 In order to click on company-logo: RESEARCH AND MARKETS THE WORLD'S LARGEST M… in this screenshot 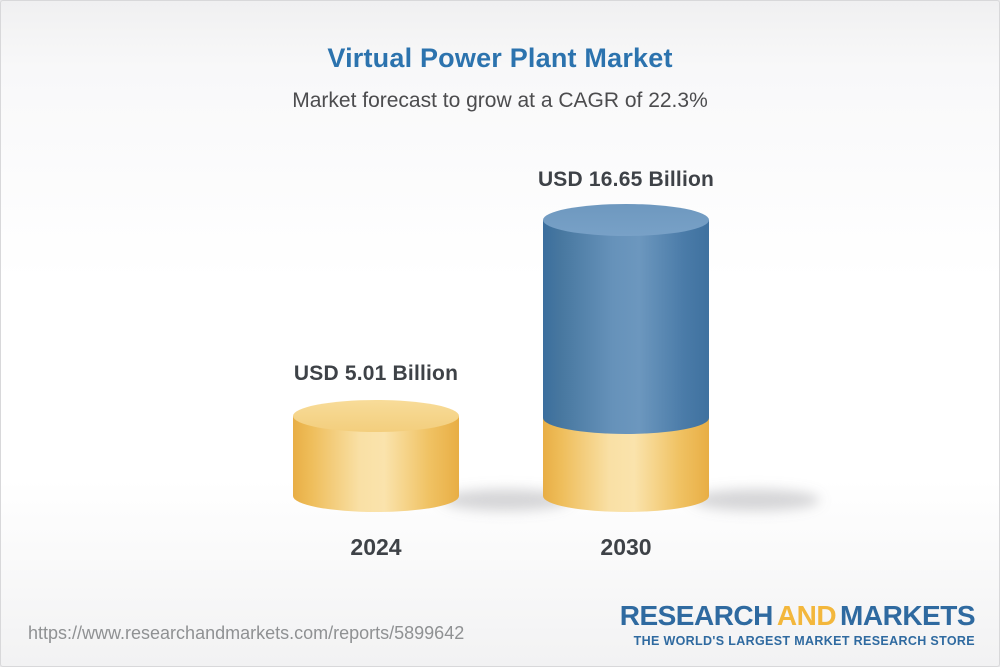, I will do `click(797, 624)`.